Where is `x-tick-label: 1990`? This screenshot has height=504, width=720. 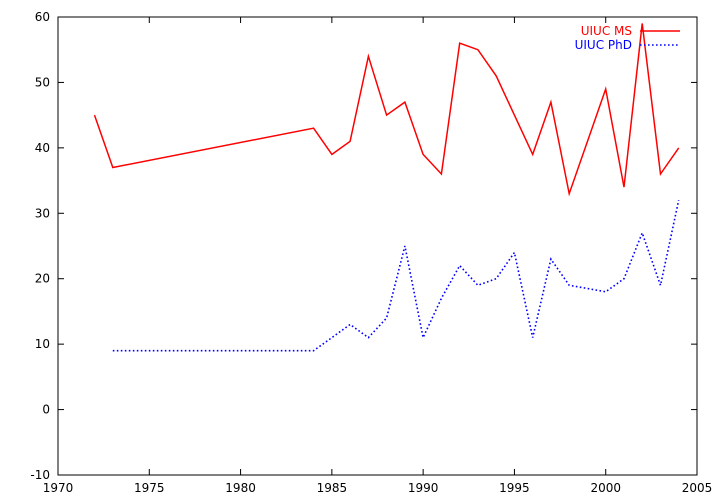 x-tick-label: 1990 is located at coordinates (423, 488).